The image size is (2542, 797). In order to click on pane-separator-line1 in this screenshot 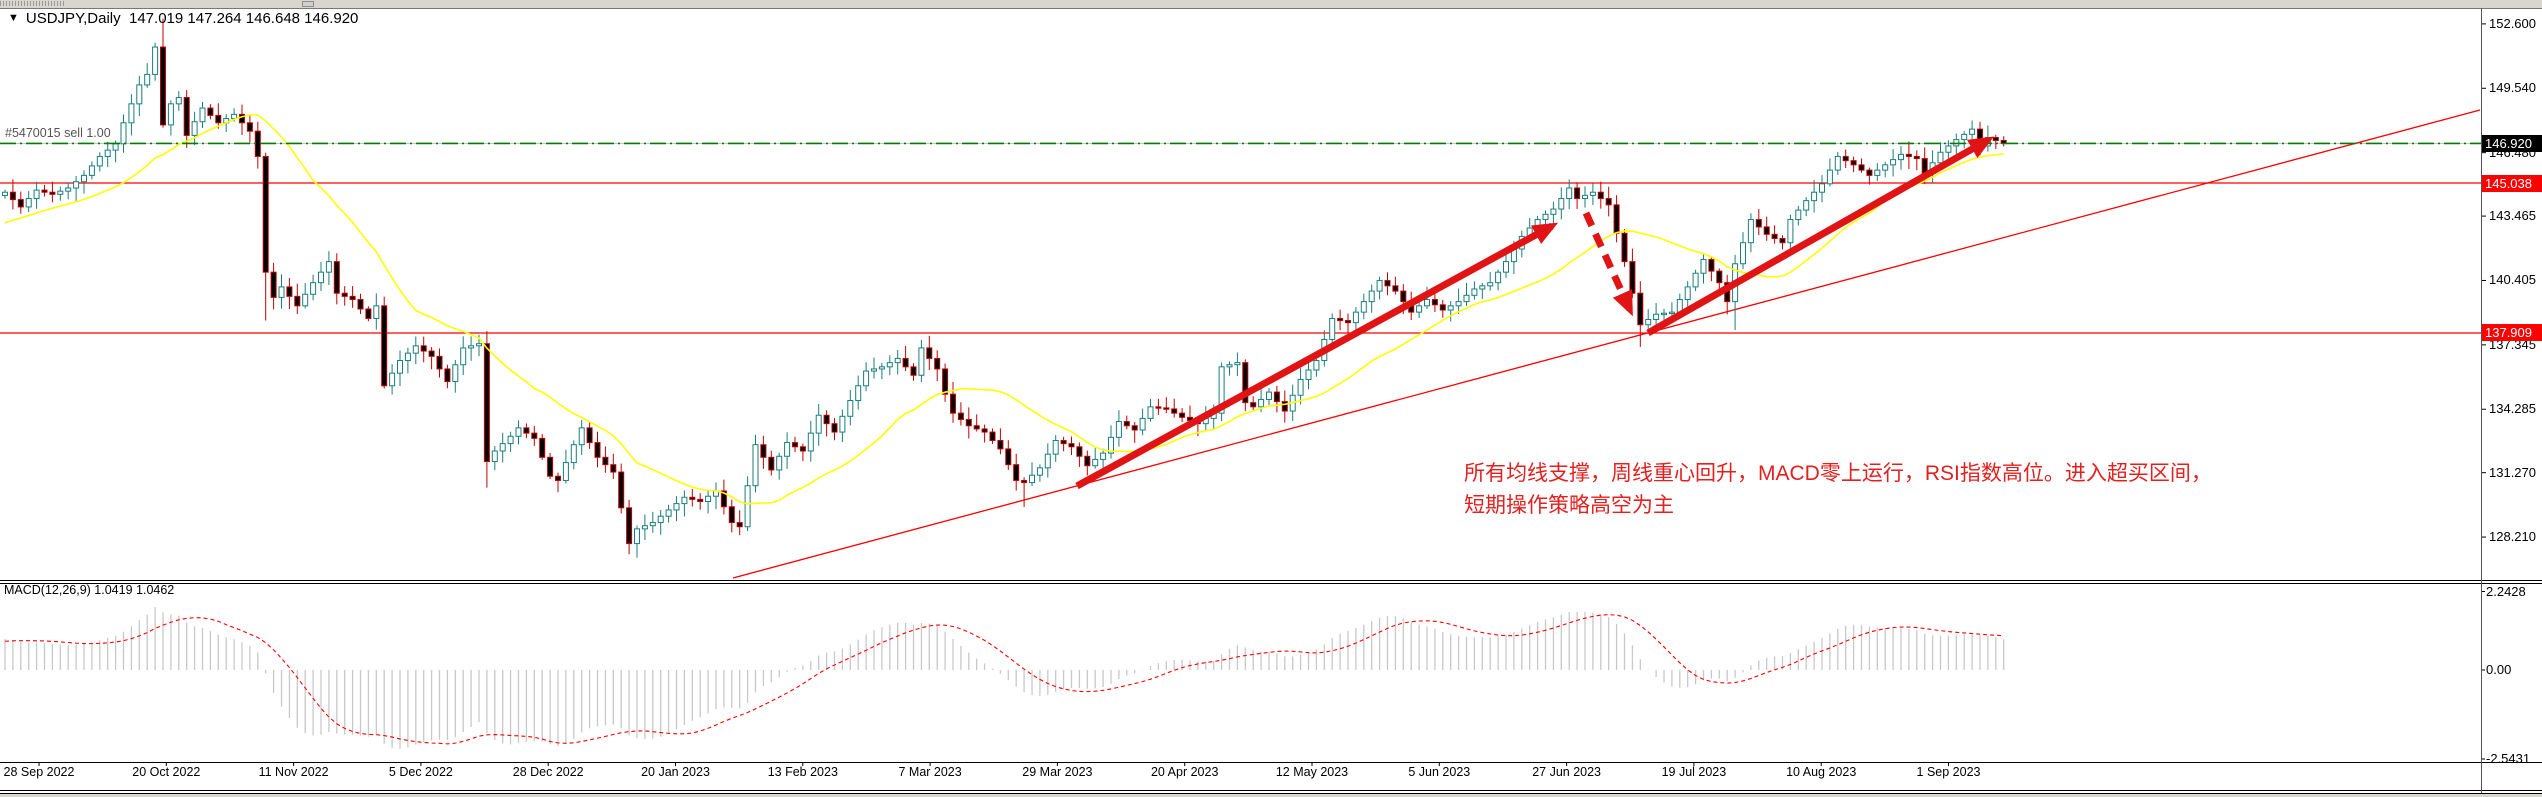, I will do `click(1271, 580)`.